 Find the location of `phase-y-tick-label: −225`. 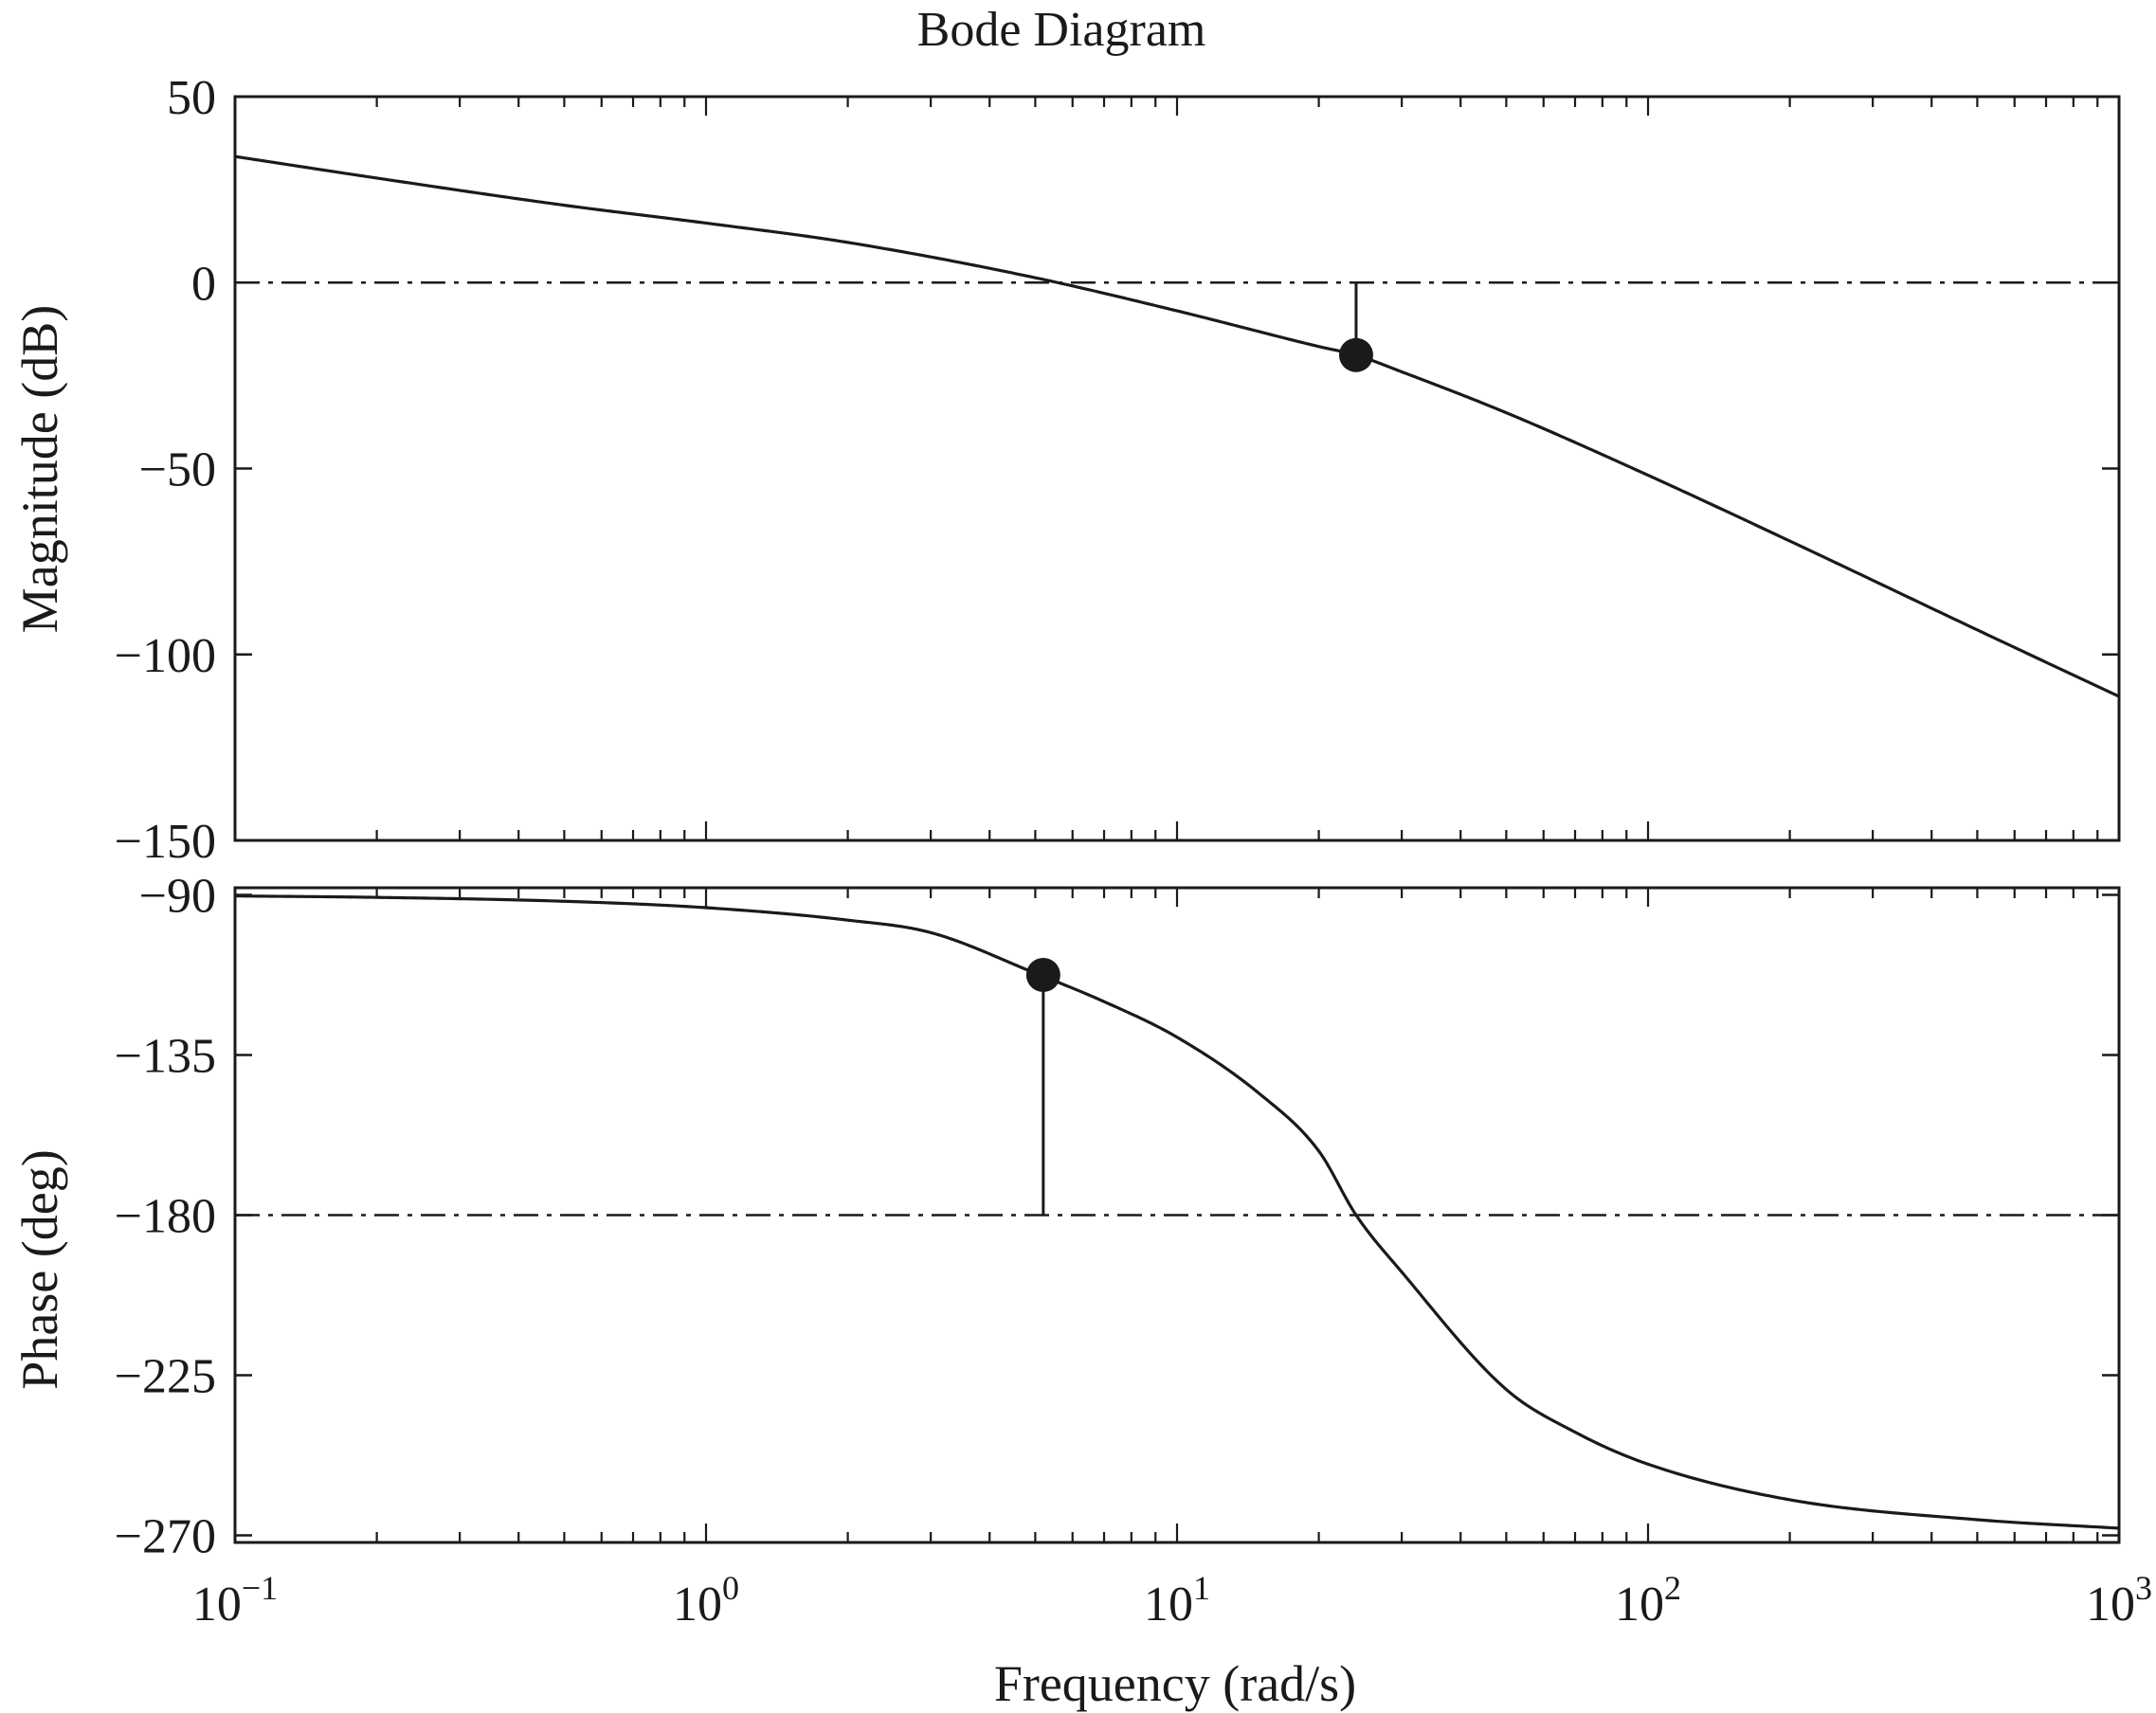

phase-y-tick-label: −225 is located at coordinates (165, 1376).